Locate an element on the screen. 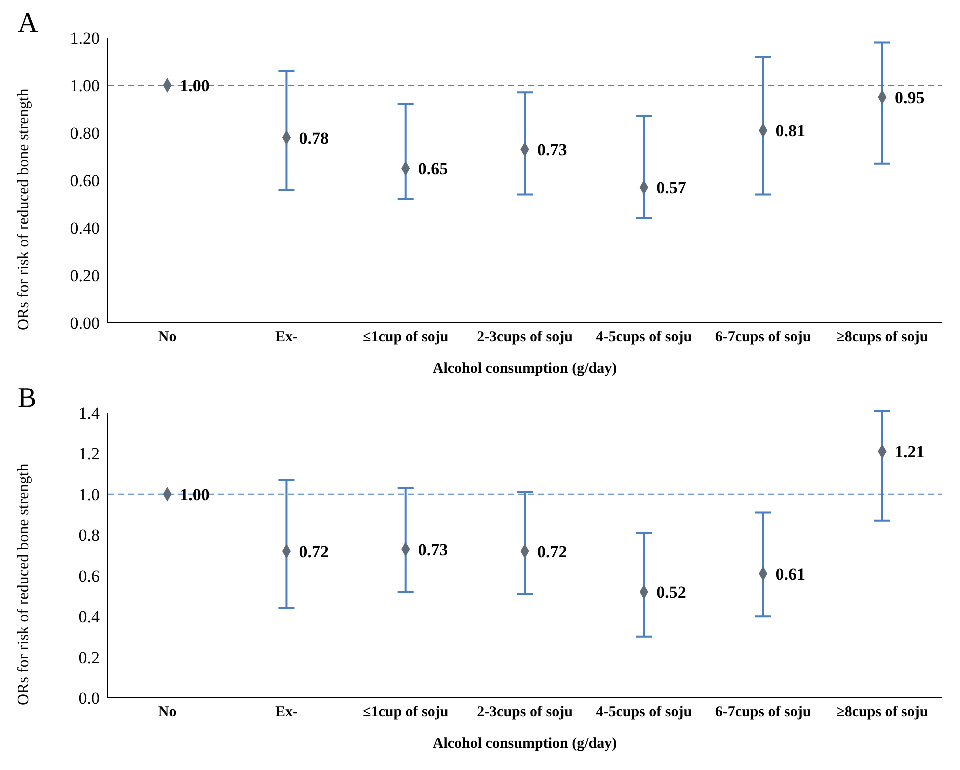  y-tick-label: 0.6 is located at coordinates (89, 576).